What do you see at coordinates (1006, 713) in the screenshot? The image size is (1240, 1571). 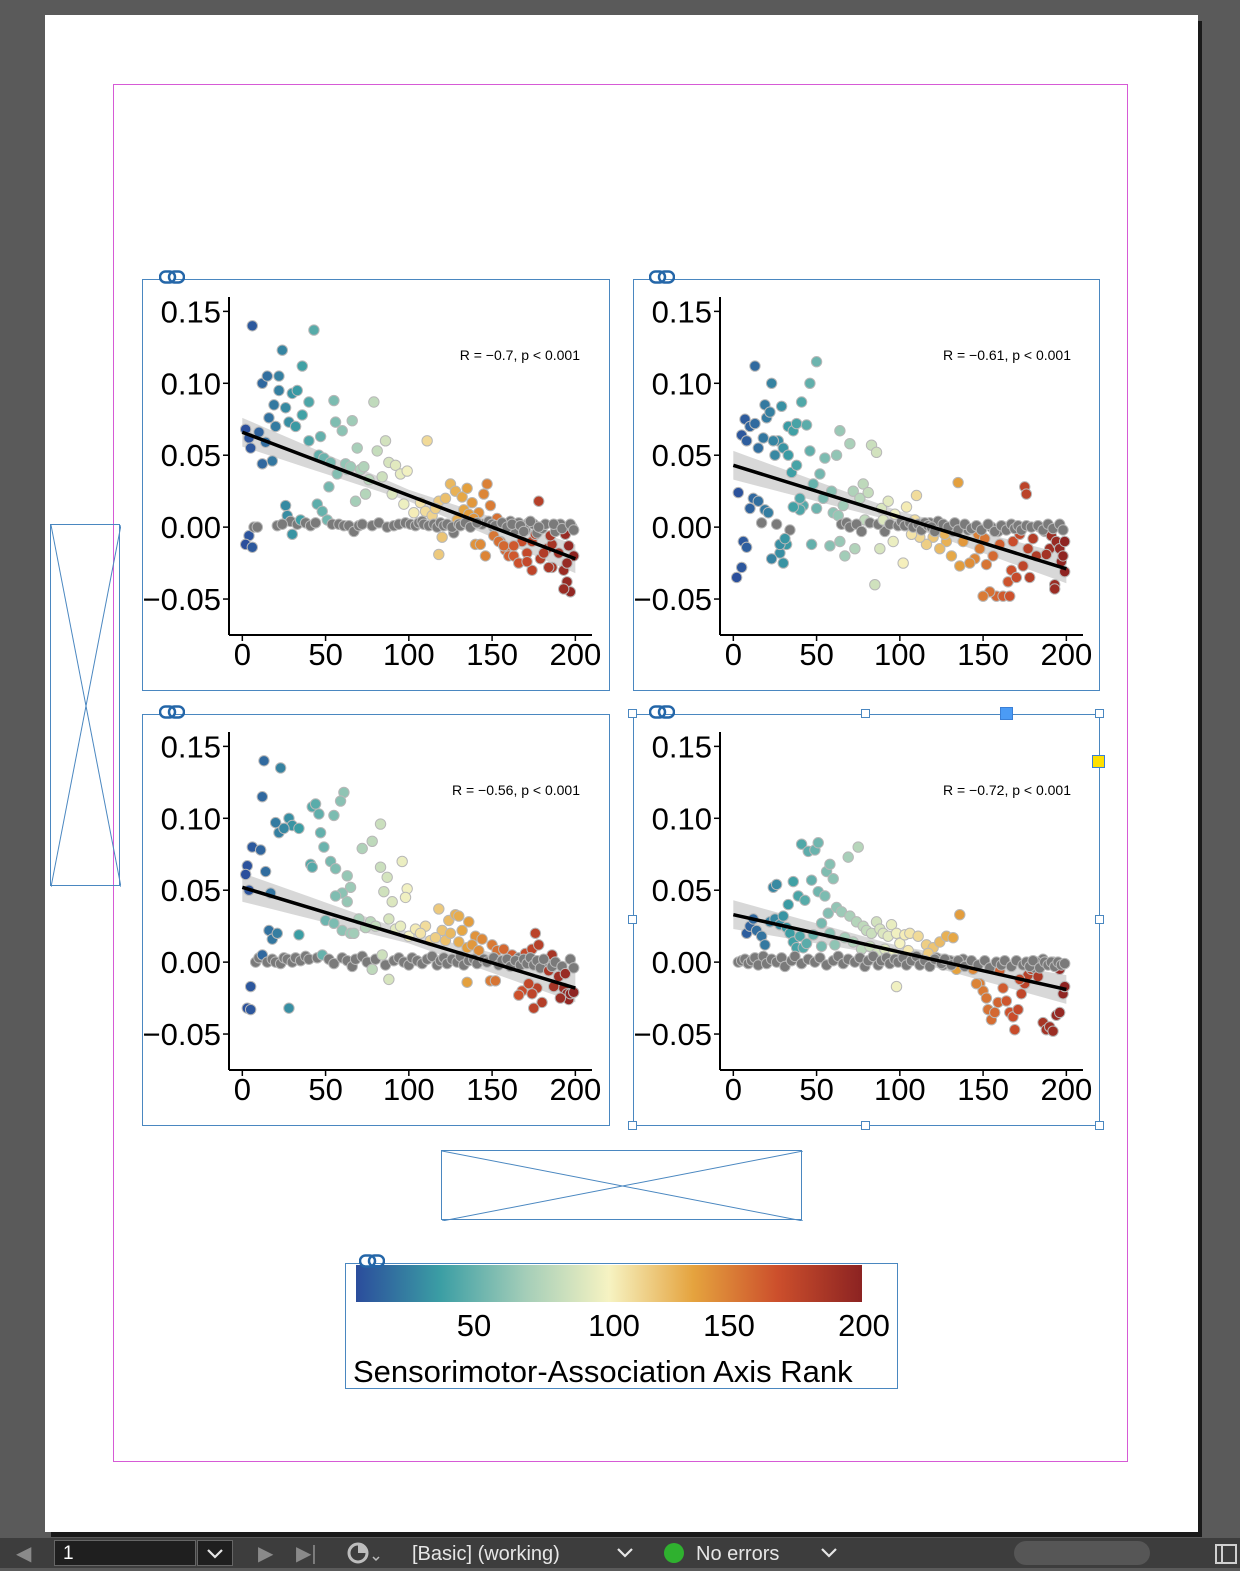 I see `content-grabber-handle` at bounding box center [1006, 713].